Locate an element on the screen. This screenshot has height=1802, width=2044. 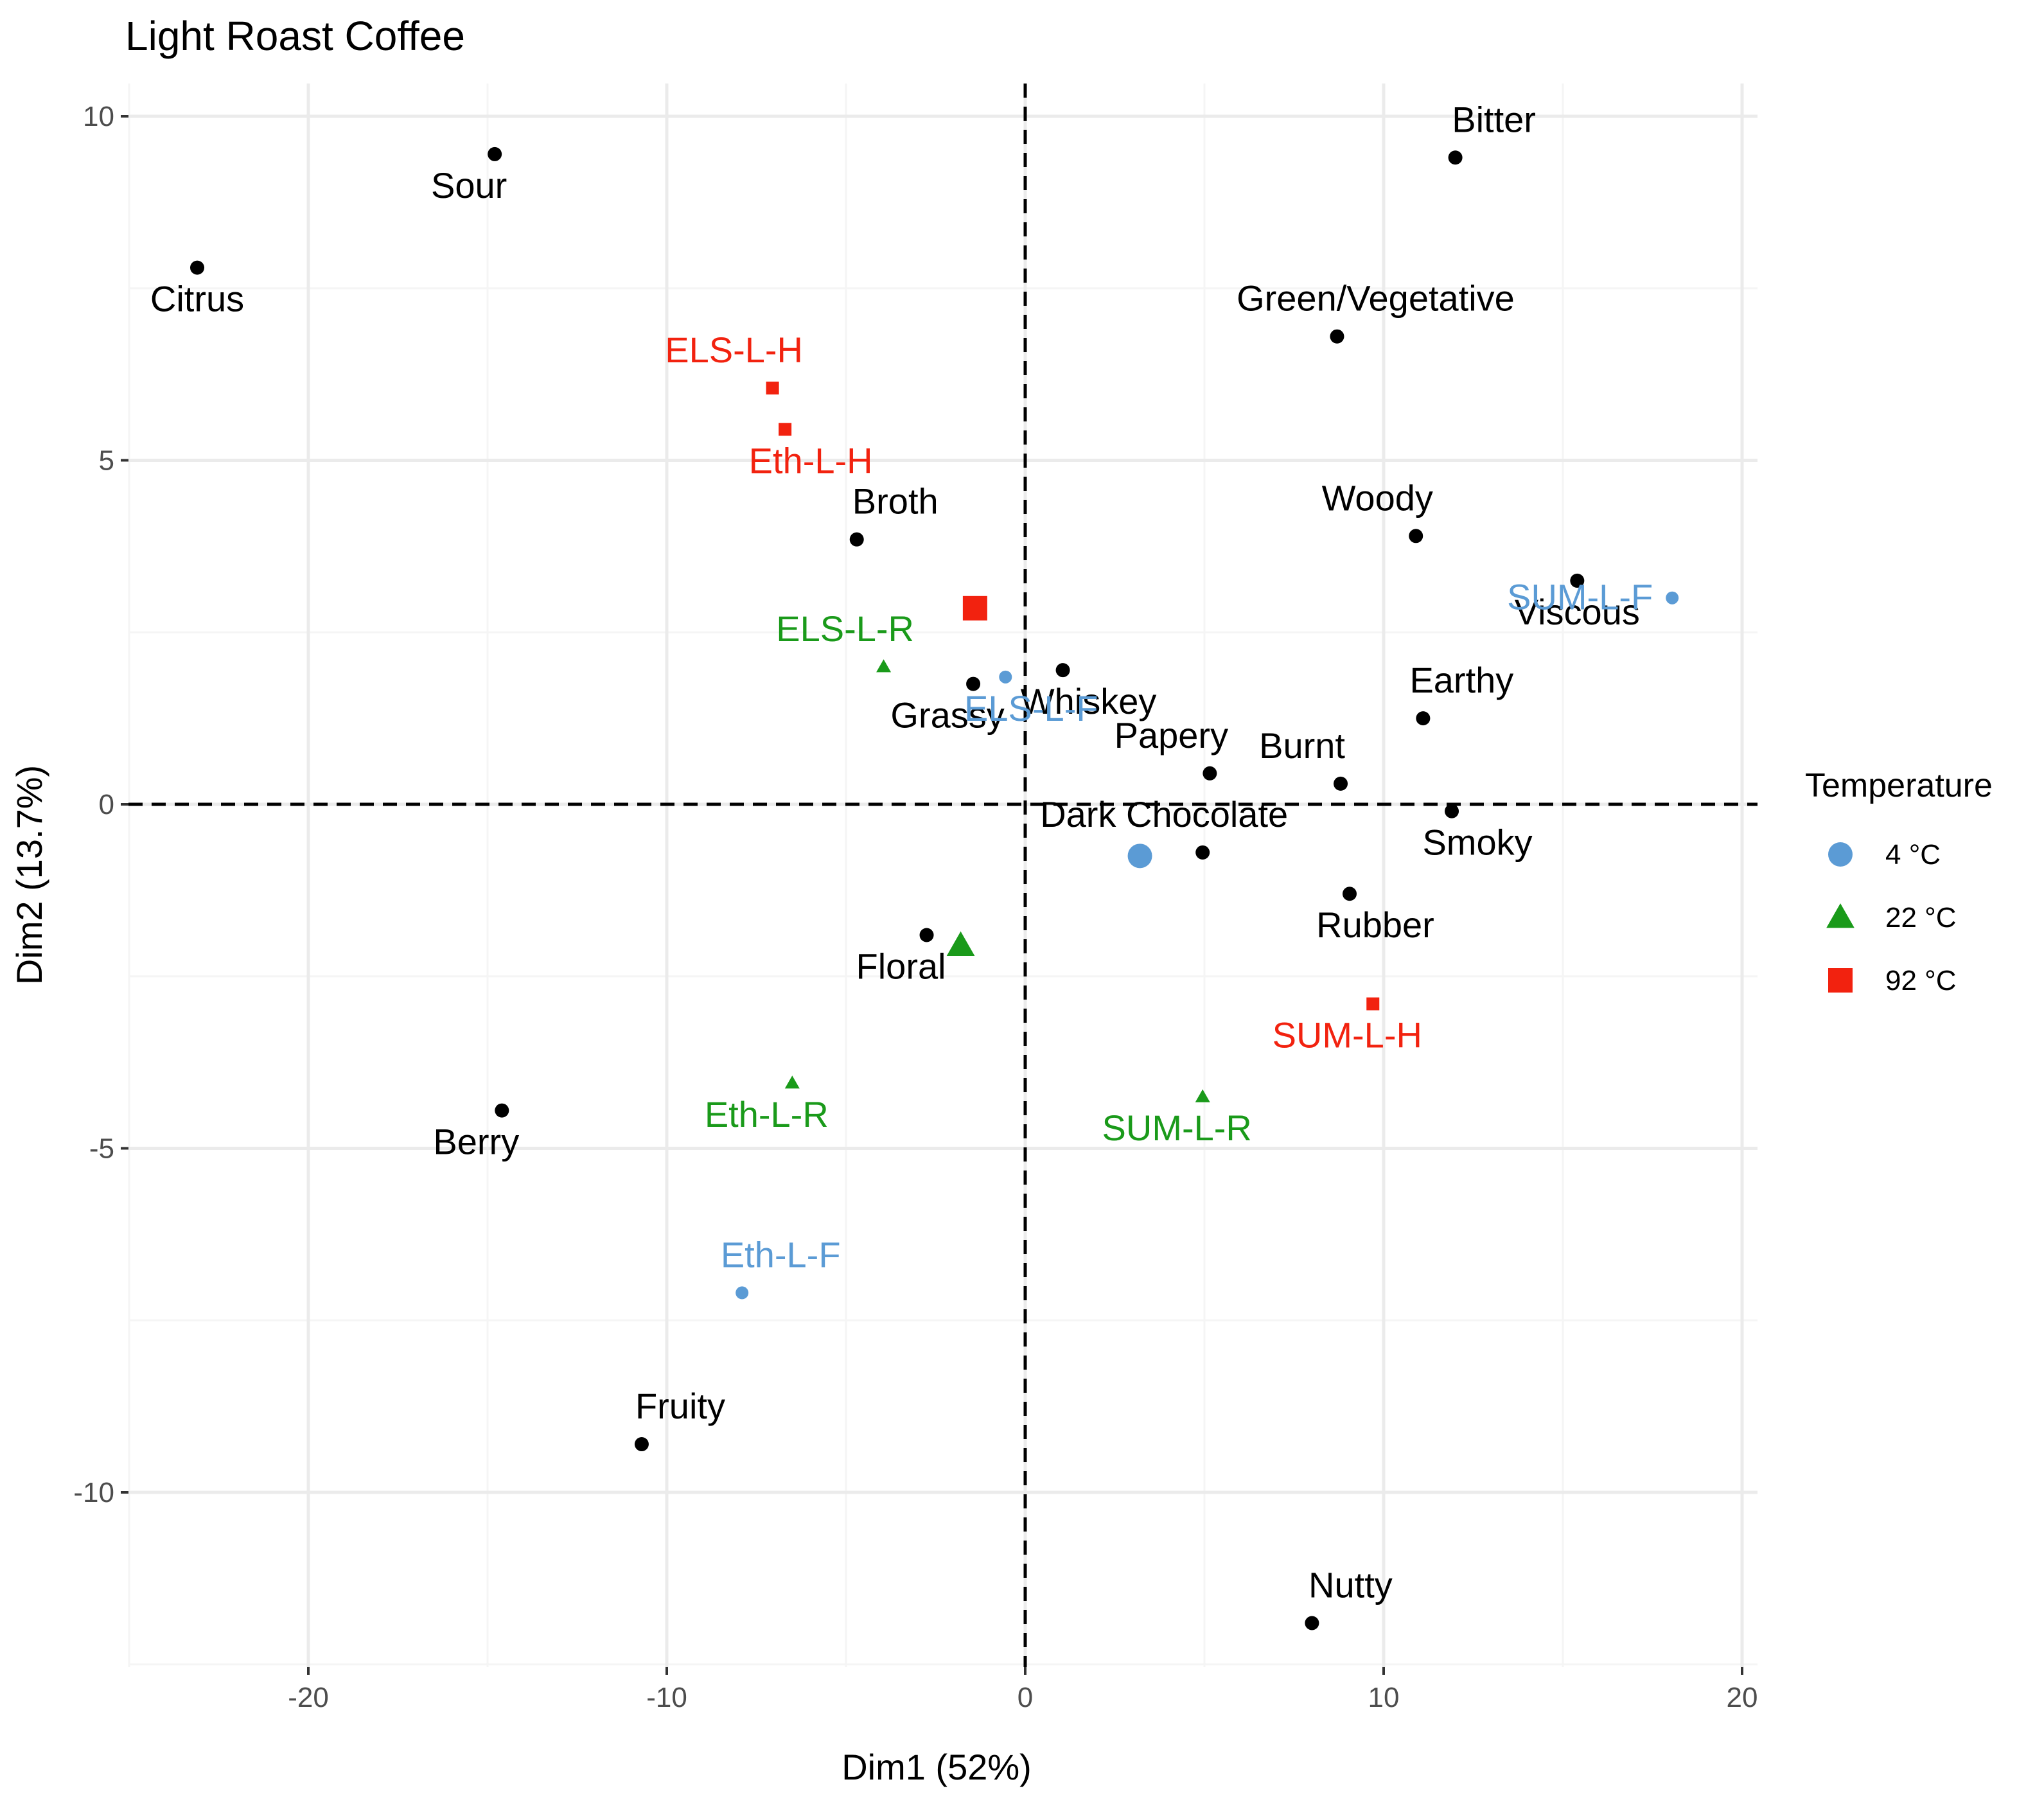
legend-key-circle-icon is located at coordinates (1840, 855).